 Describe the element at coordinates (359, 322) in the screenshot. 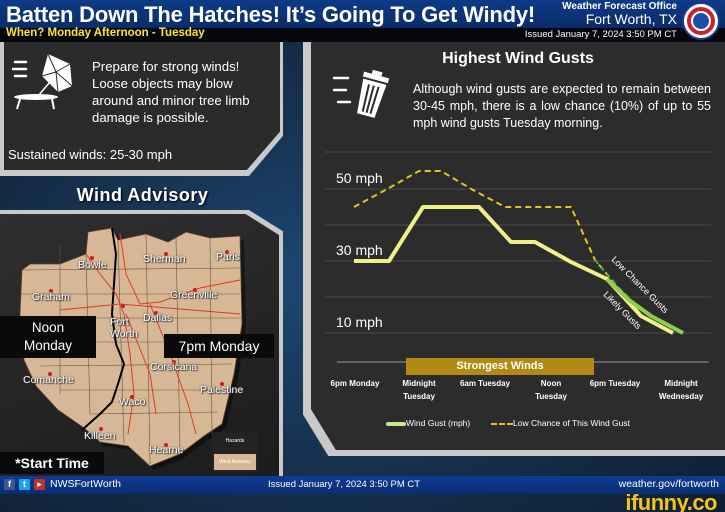

I see `y-tick-10: 10 mph` at that location.